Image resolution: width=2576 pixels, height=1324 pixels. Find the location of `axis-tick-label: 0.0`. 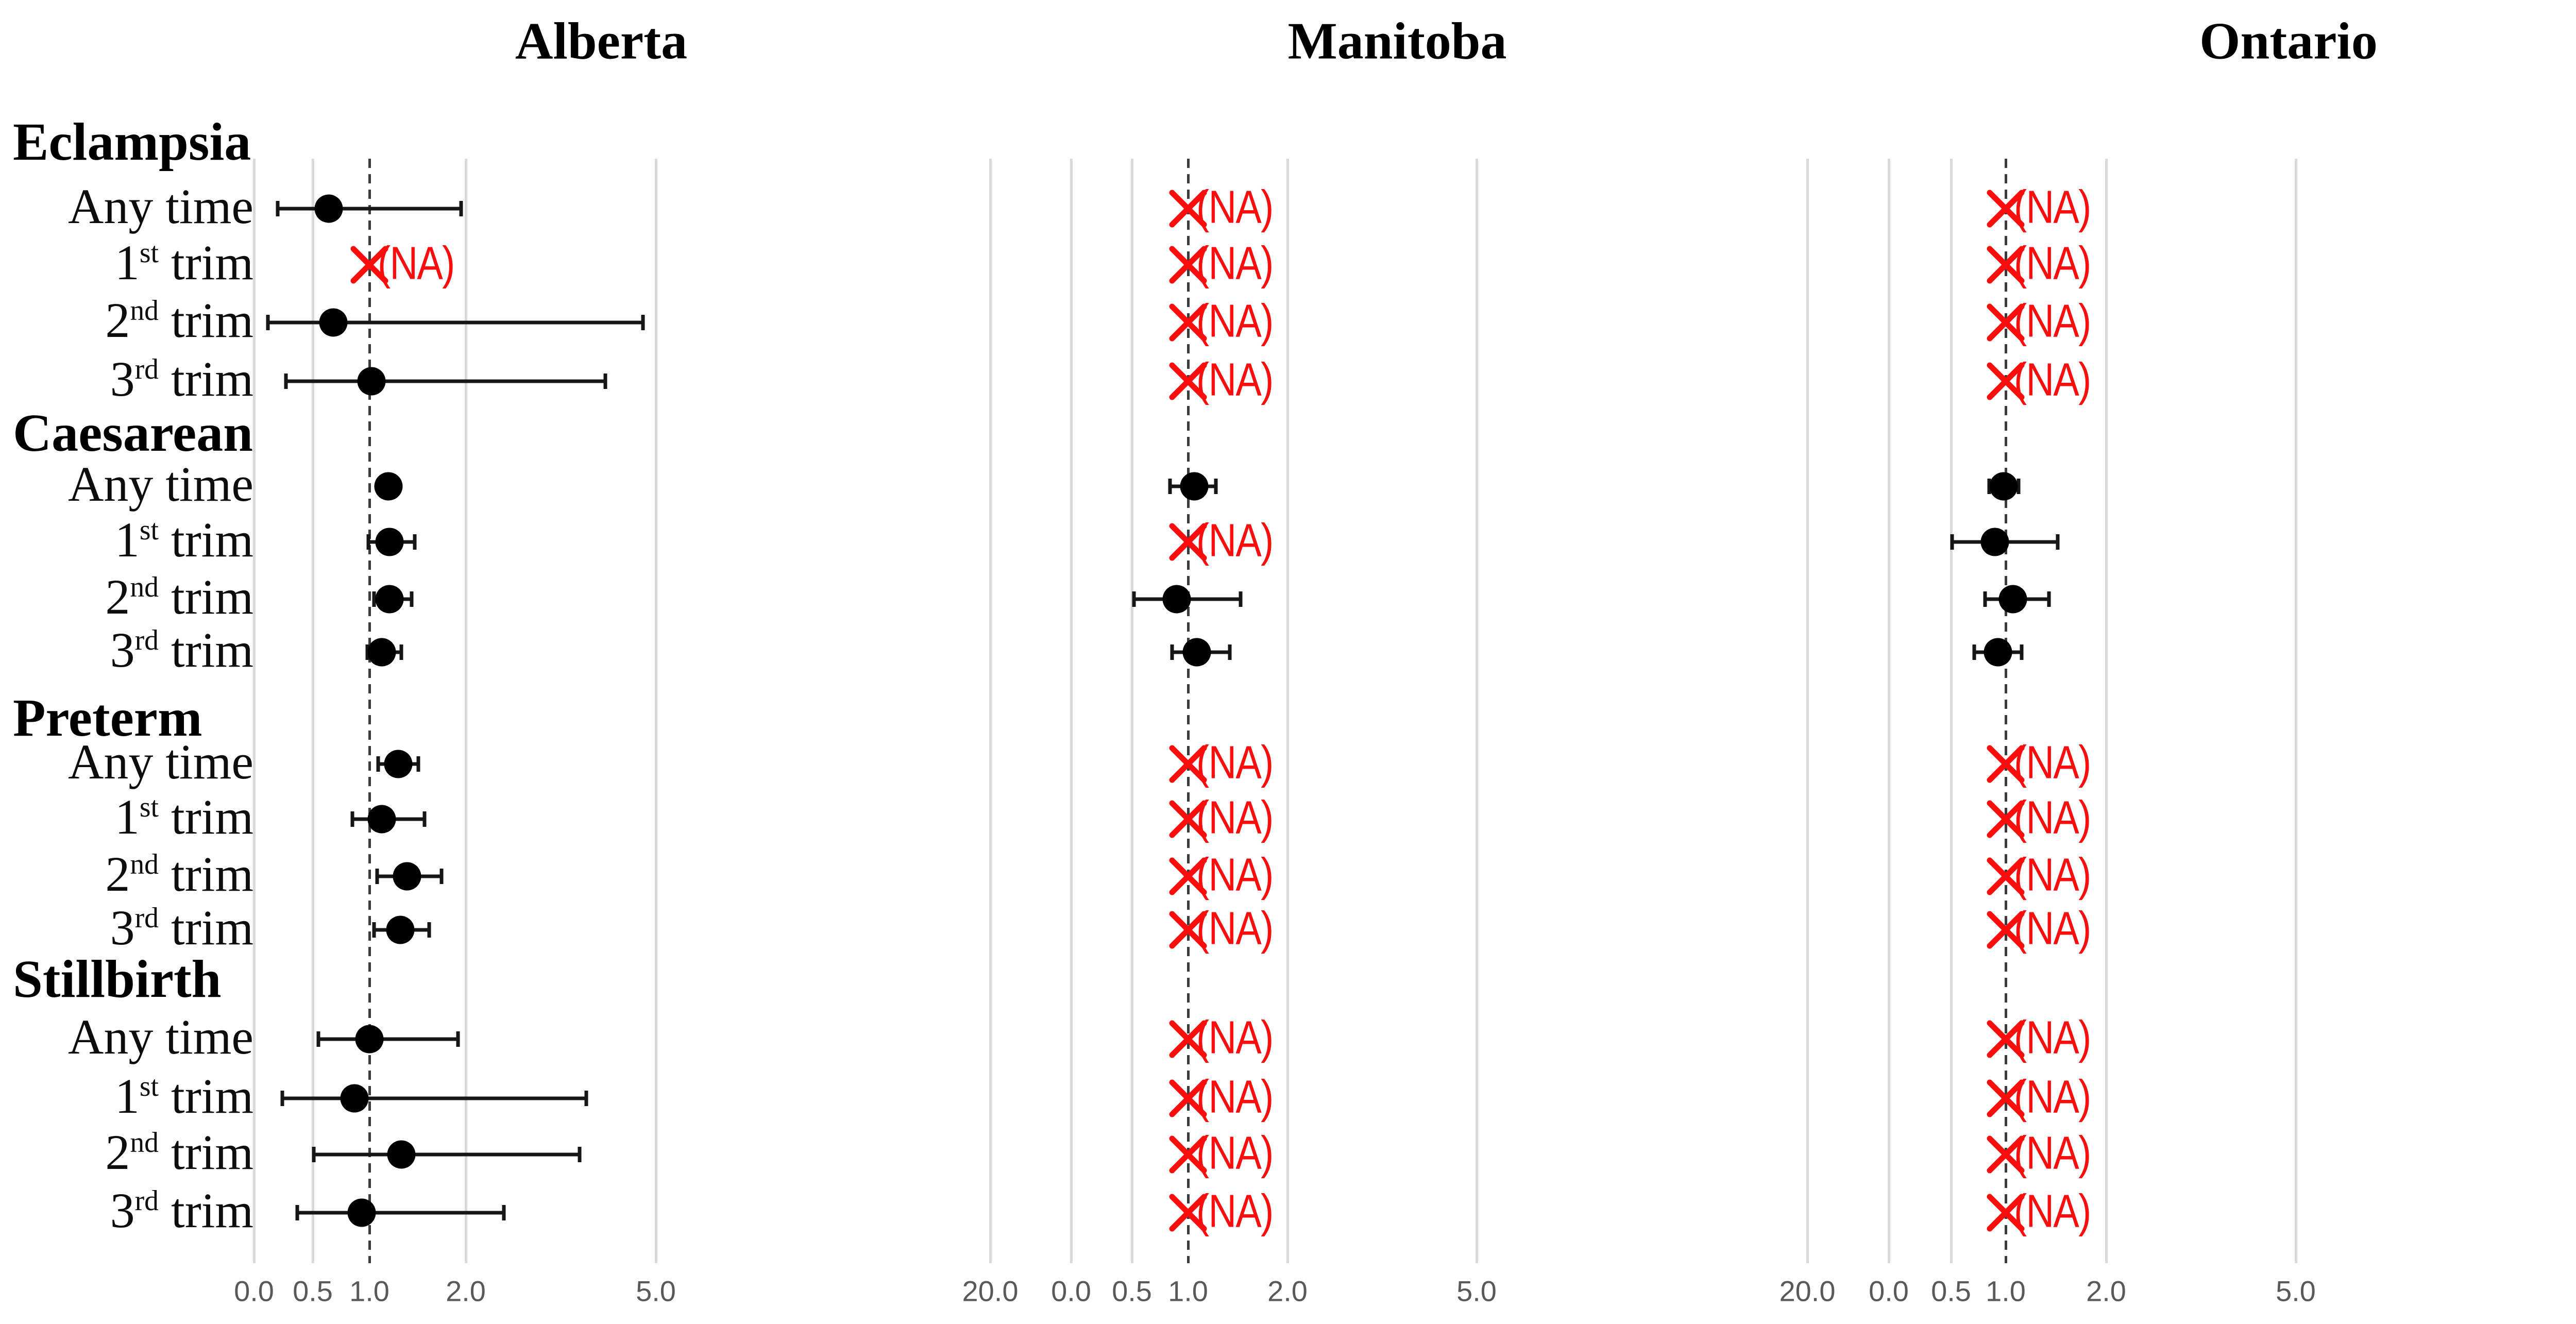

axis-tick-label: 0.0 is located at coordinates (1889, 1291).